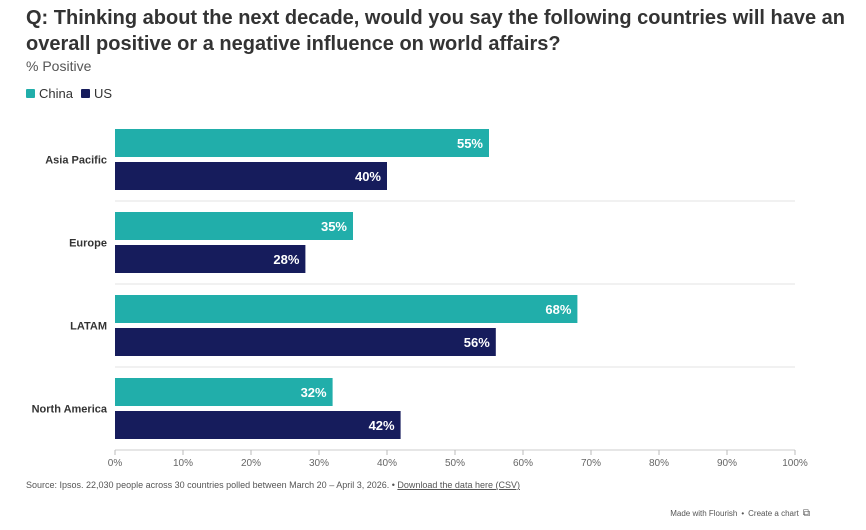 The image size is (866, 530). I want to click on made-with-flourish-link: Made with Flourish, so click(704, 513).